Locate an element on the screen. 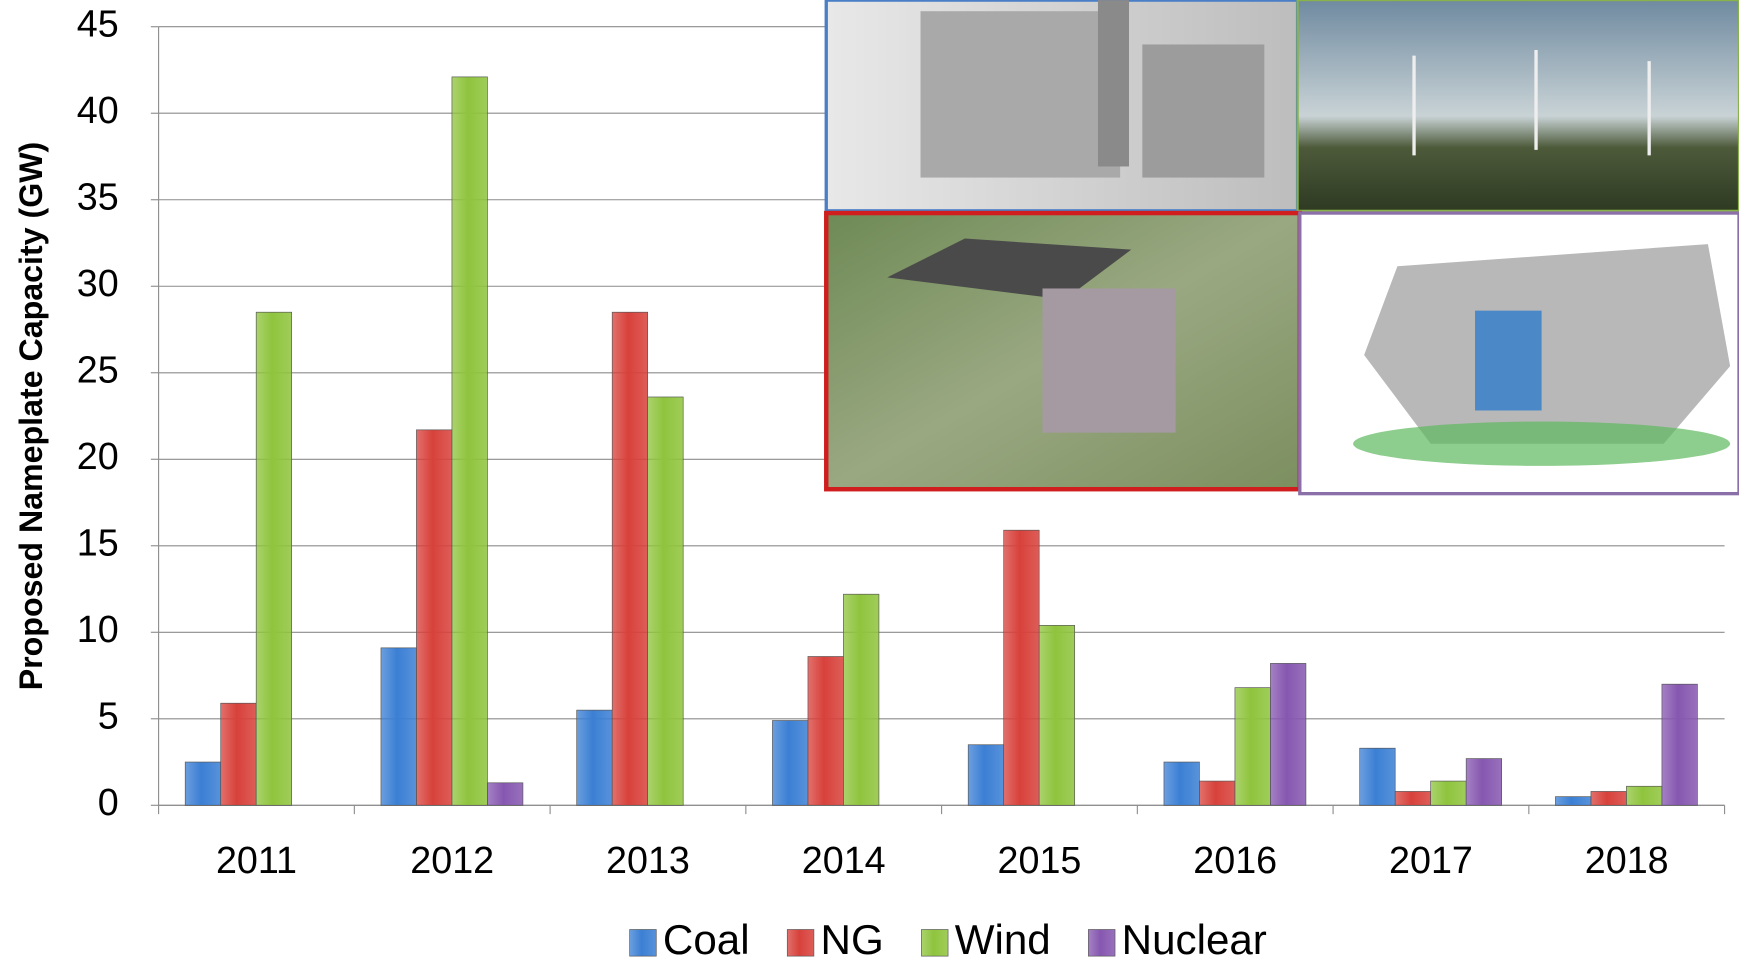  y-tick-label: 20 is located at coordinates (98, 456).